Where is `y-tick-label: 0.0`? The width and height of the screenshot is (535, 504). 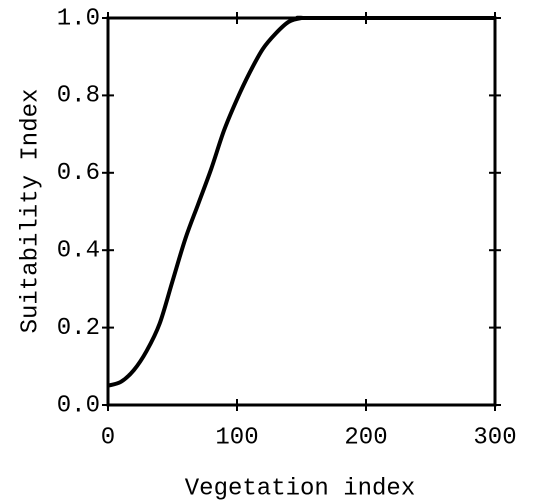
y-tick-label: 0.0 is located at coordinates (78, 405).